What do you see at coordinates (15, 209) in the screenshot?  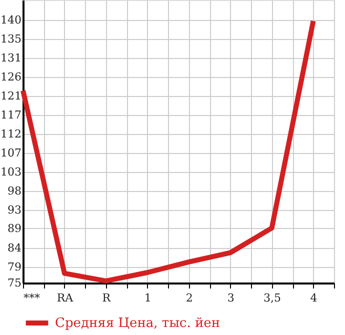 I see `y-tick-label: 93` at bounding box center [15, 209].